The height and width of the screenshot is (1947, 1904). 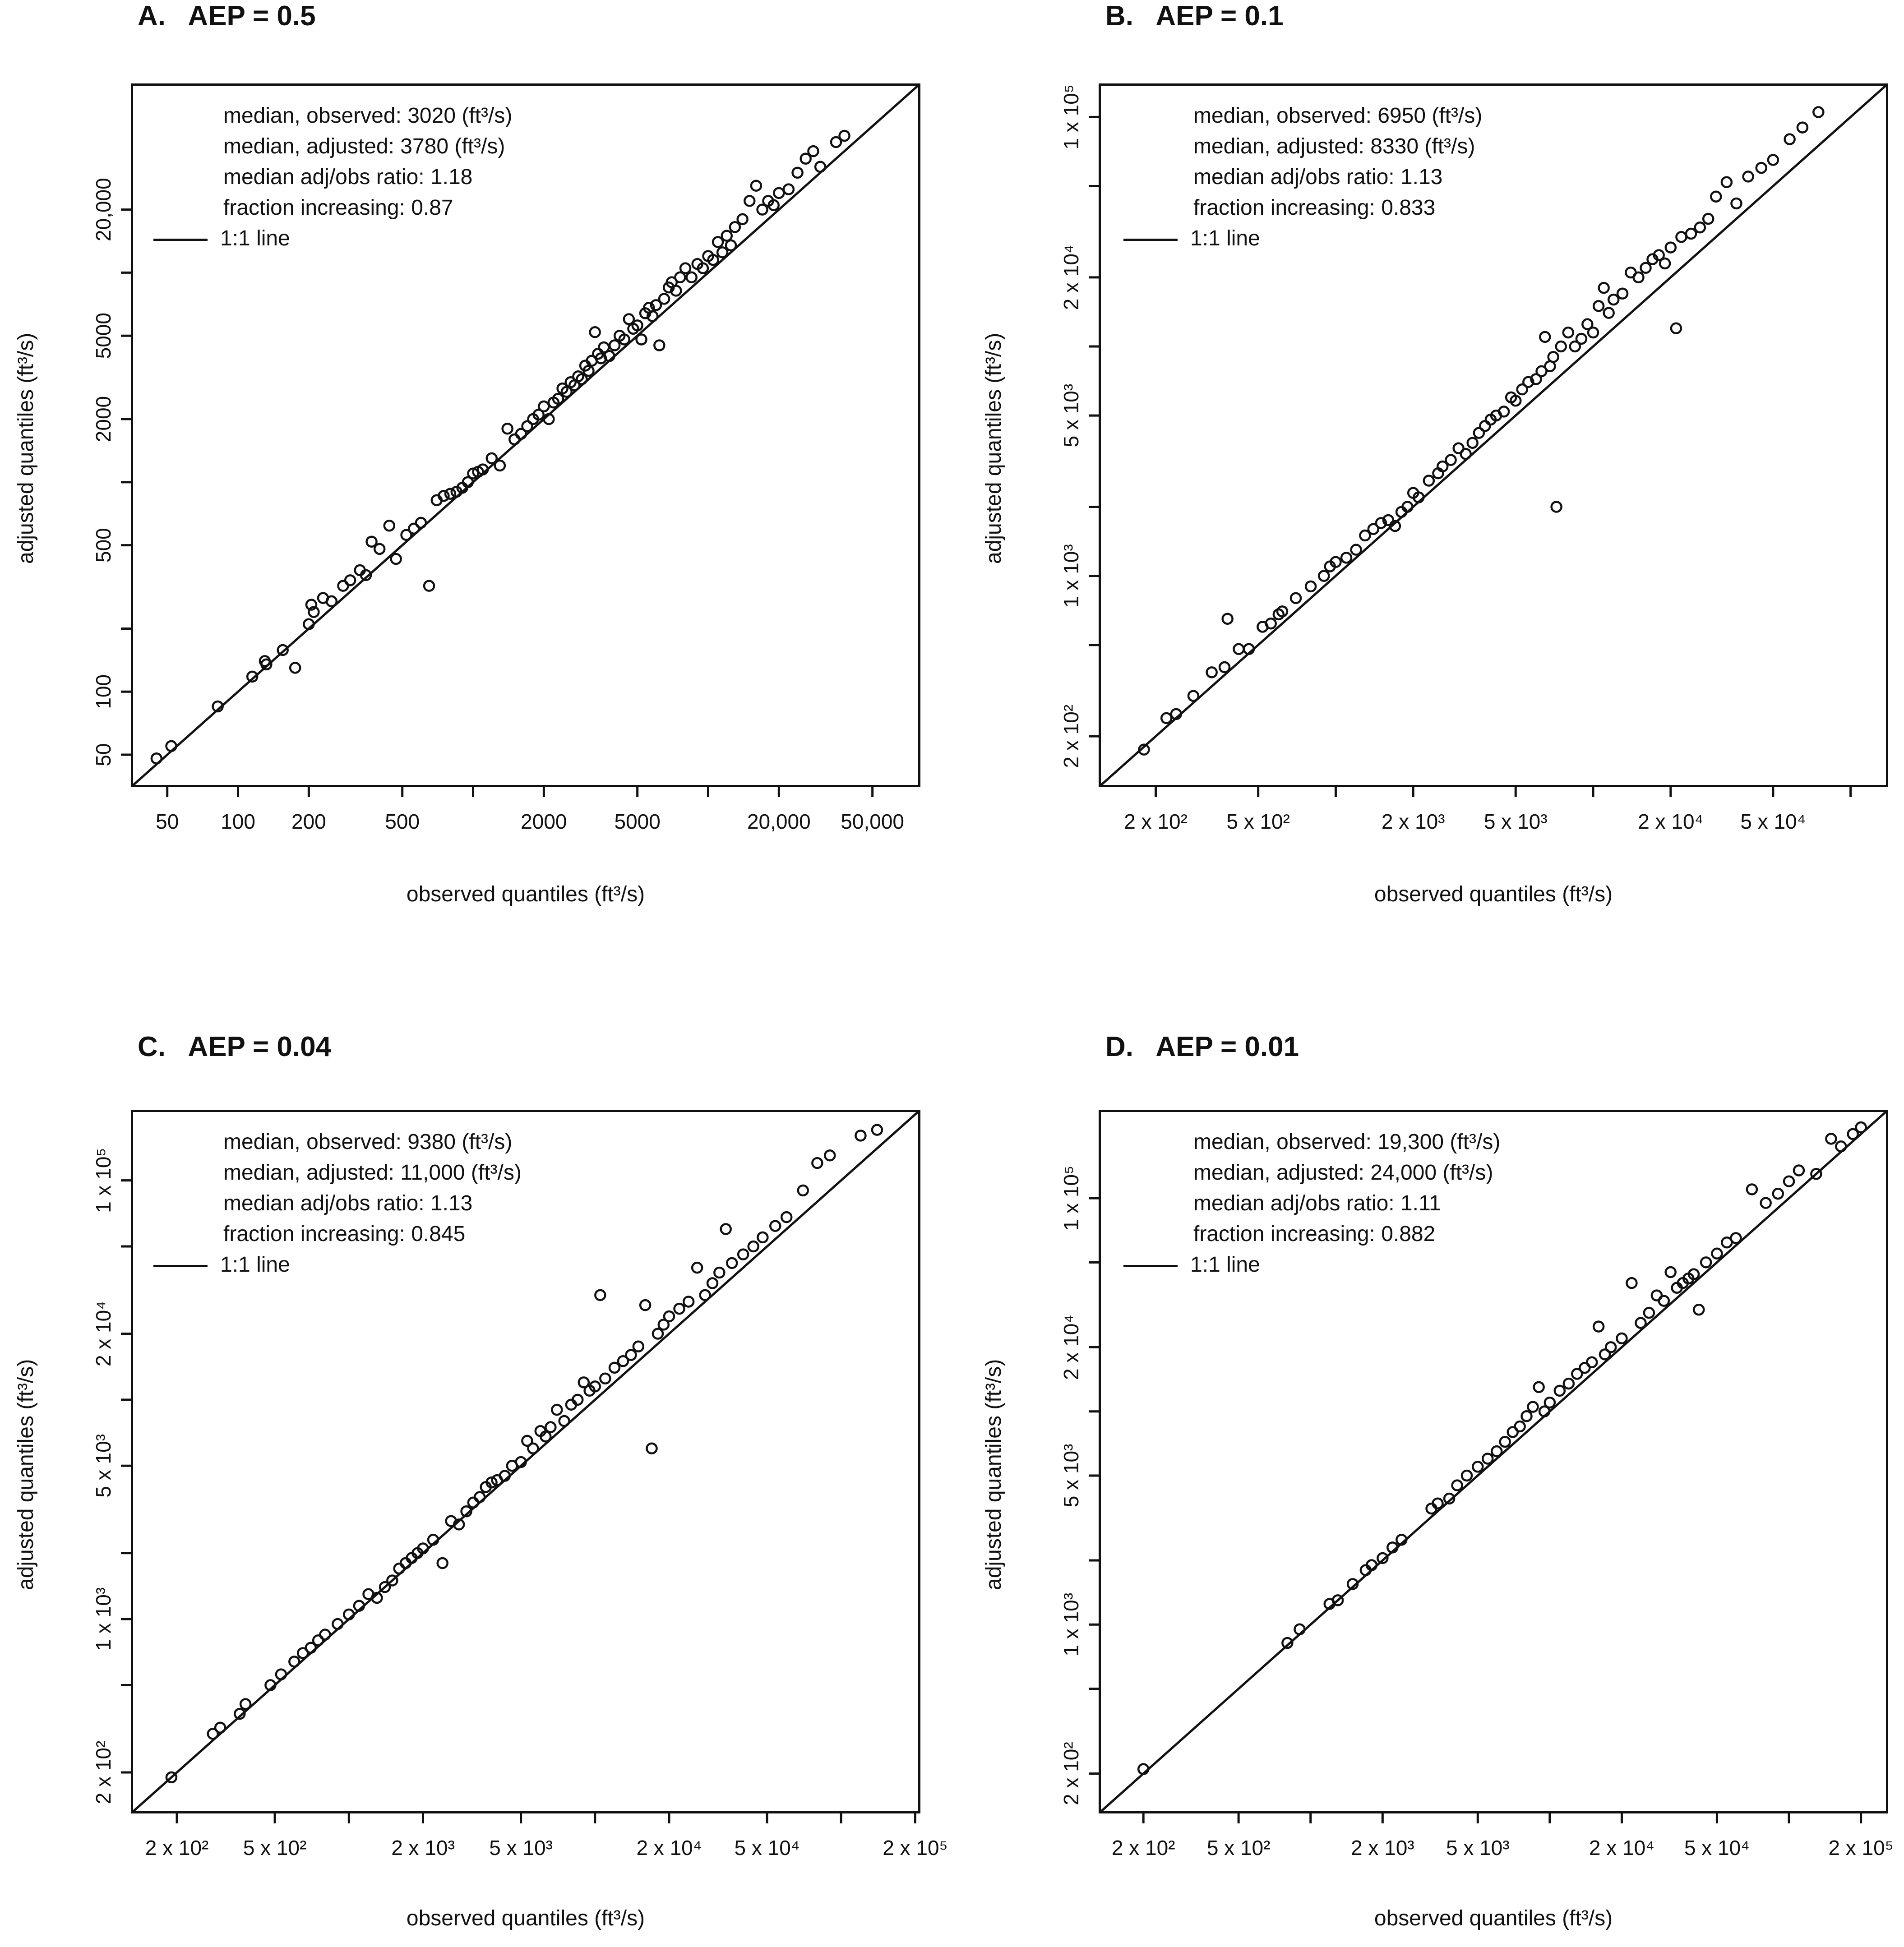 I want to click on legend-median-observed: median, observed: 6950 (ft³/s), so click(x=1338, y=116).